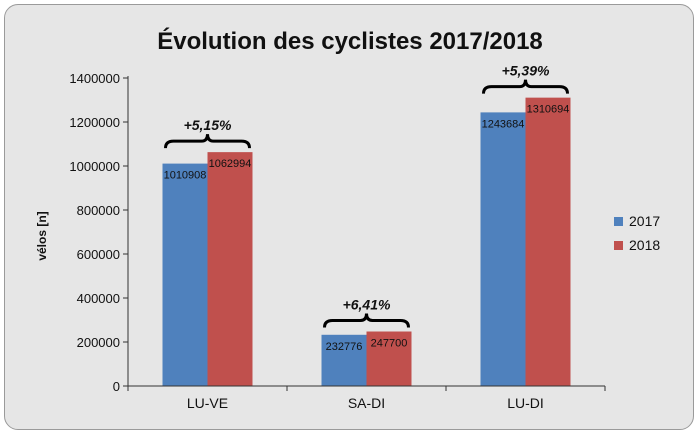 The image size is (700, 436). What do you see at coordinates (344, 360) in the screenshot?
I see `bar-2017-SA-DI` at bounding box center [344, 360].